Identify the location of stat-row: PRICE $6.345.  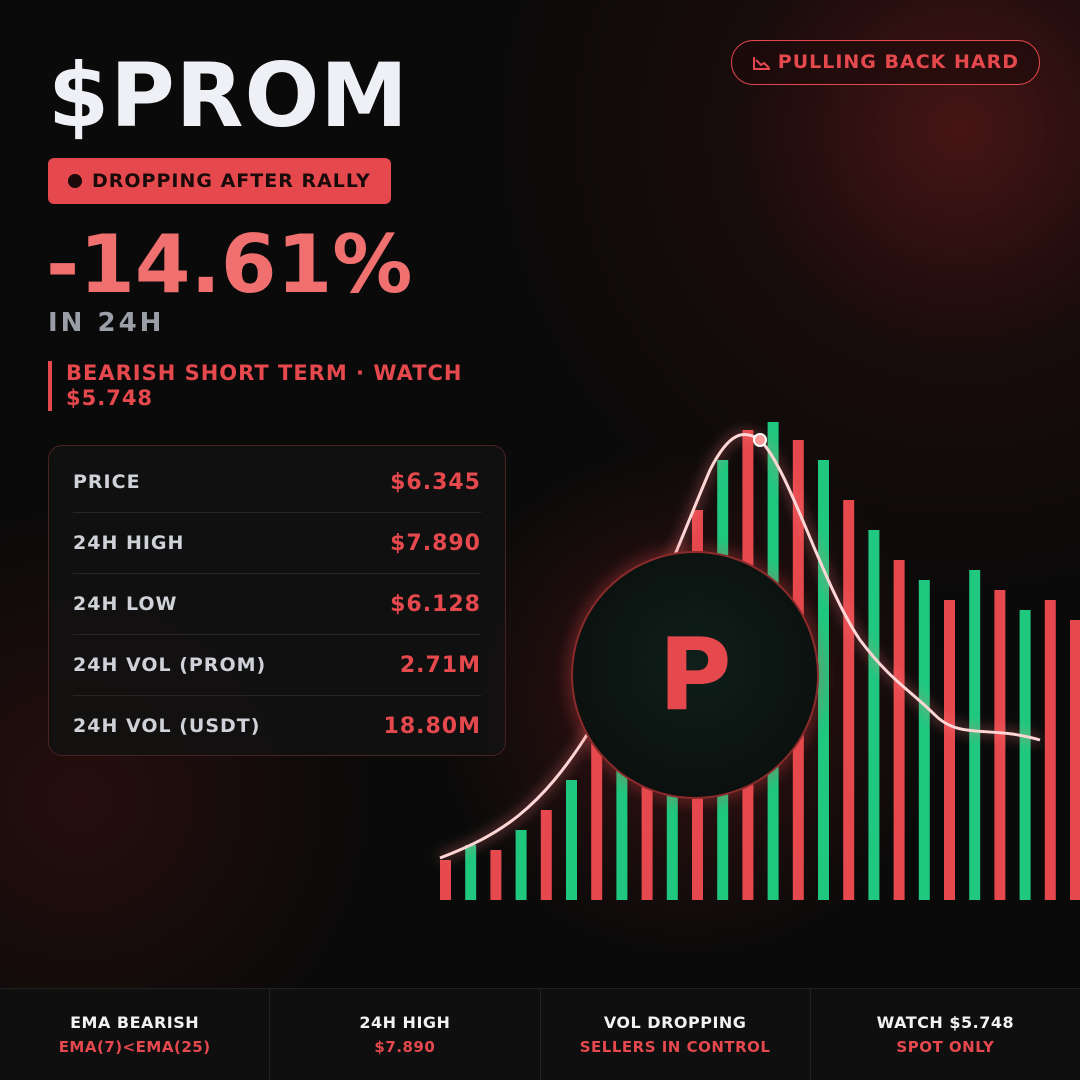
(277, 482).